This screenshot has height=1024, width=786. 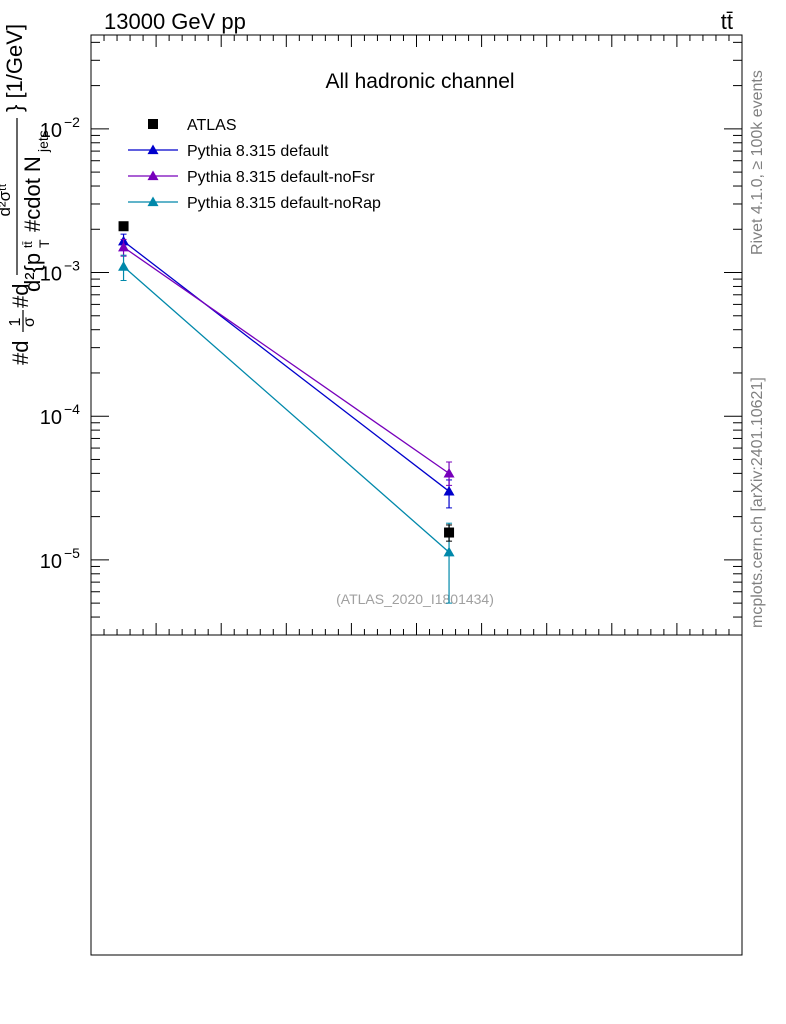 I want to click on y-tick-label-exponent: −3, so click(x=72, y=266).